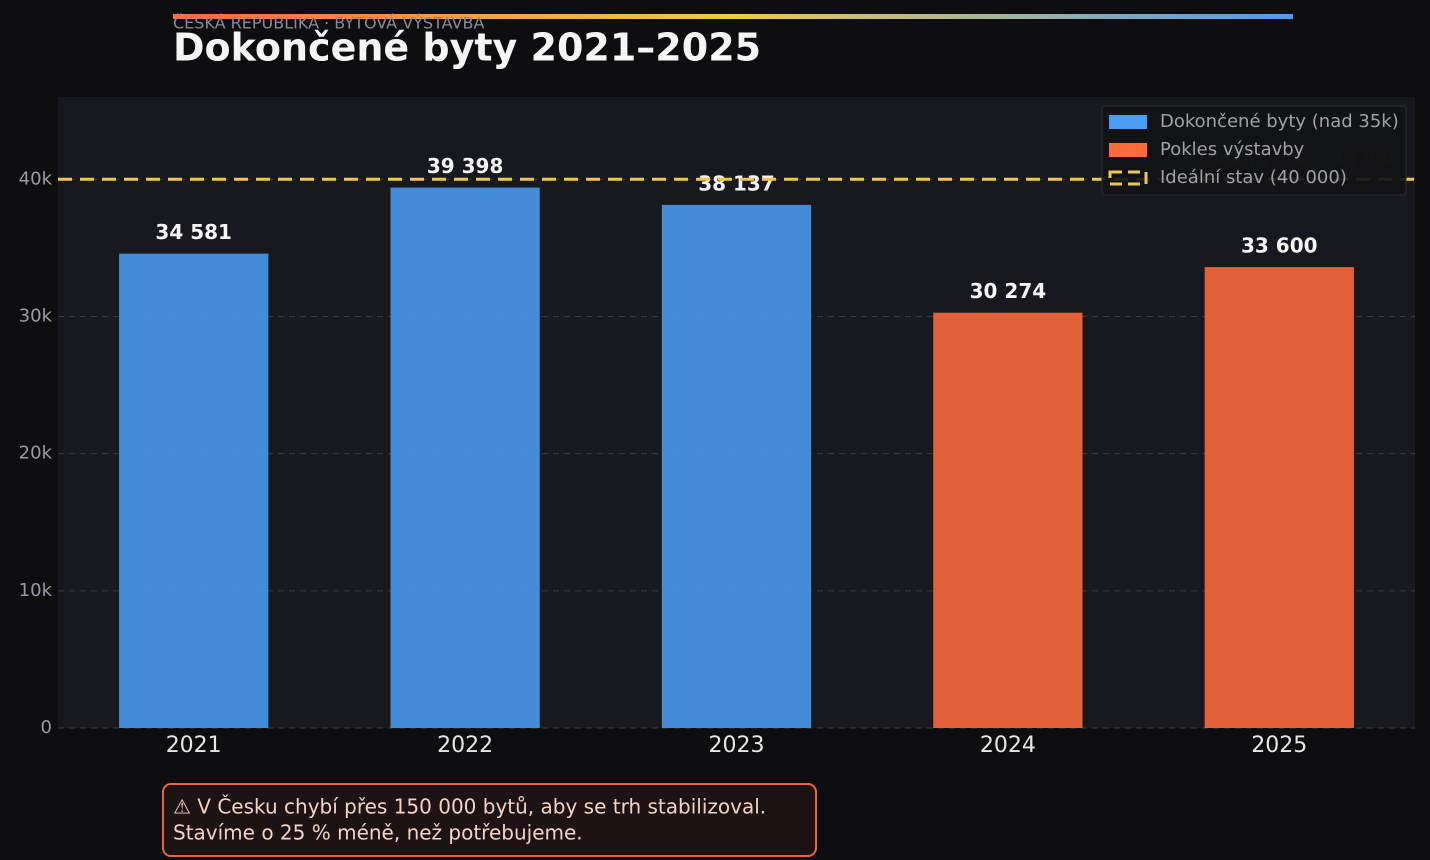  Describe the element at coordinates (489, 820) in the screenshot. I see `note-box` at that location.